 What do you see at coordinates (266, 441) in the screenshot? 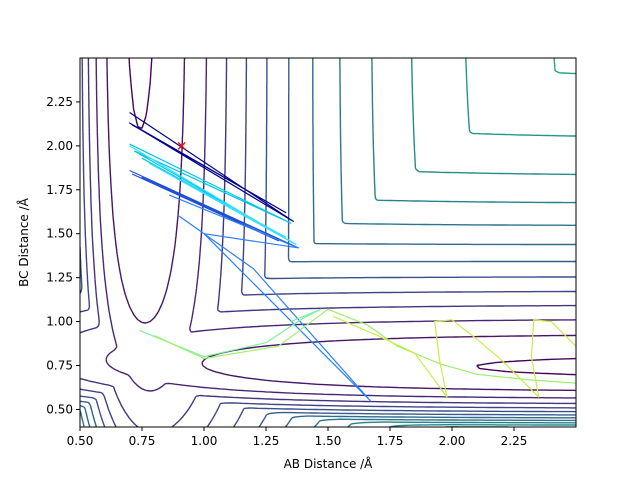
I see `x-tick-label: 1.25` at bounding box center [266, 441].